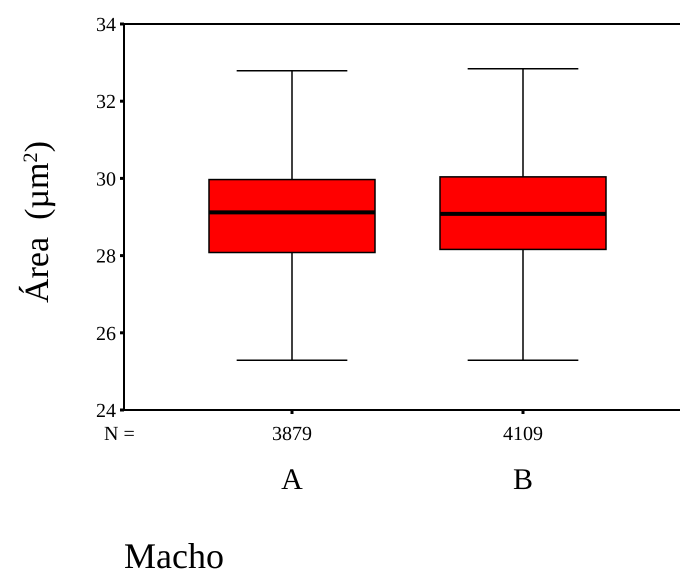 The width and height of the screenshot is (680, 580). I want to click on text: 3879, so click(292, 434).